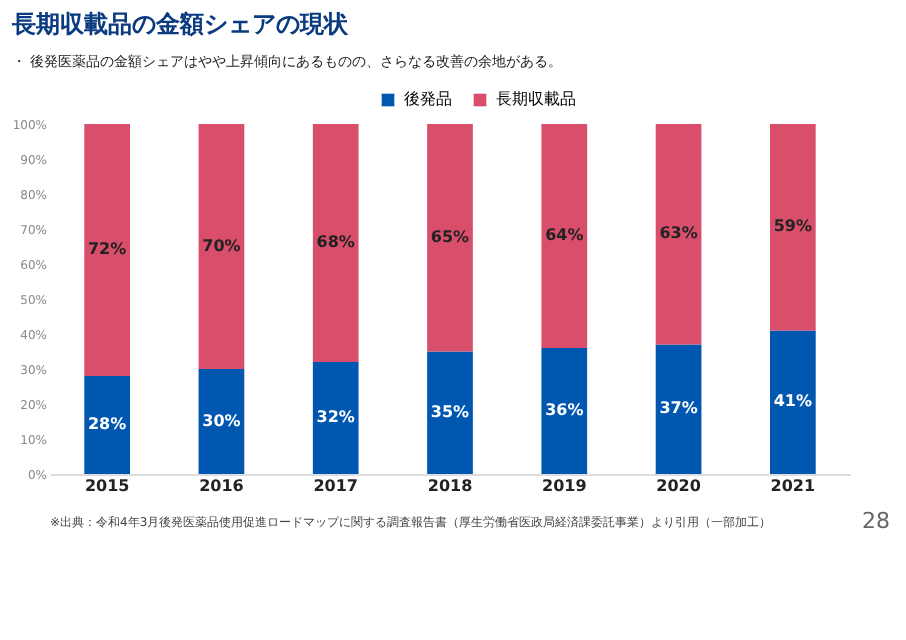 This screenshot has height=640, width=906. I want to click on data-label: 32%, so click(335, 417).